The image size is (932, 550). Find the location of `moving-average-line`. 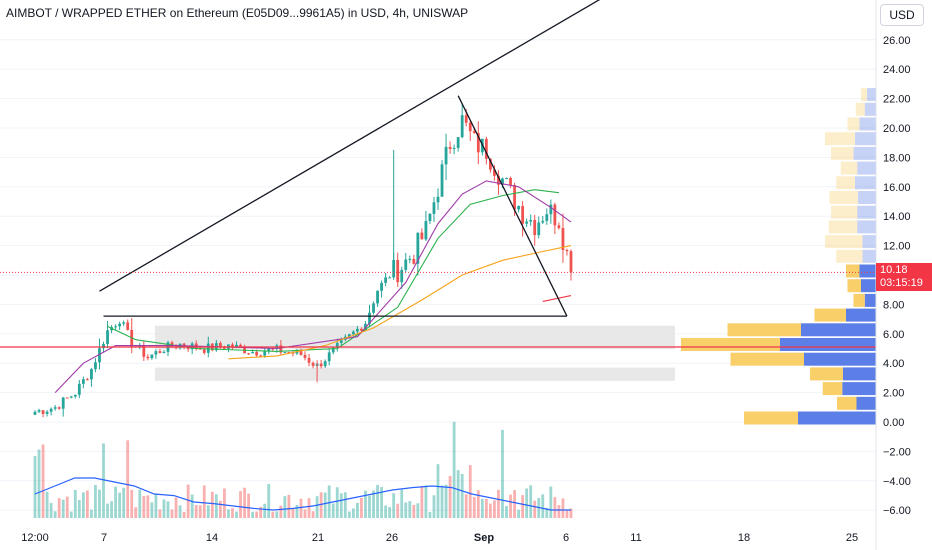

moving-average-line is located at coordinates (400, 302).